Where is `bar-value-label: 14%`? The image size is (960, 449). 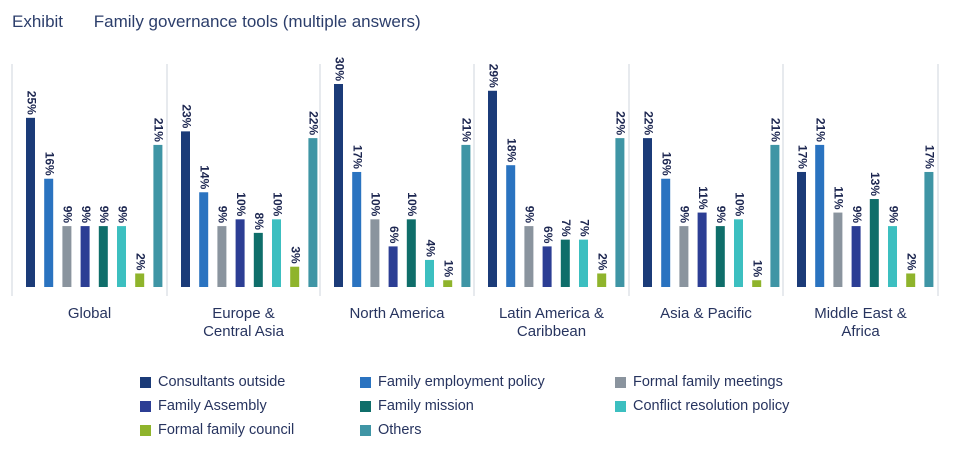
bar-value-label: 14% is located at coordinates (205, 177).